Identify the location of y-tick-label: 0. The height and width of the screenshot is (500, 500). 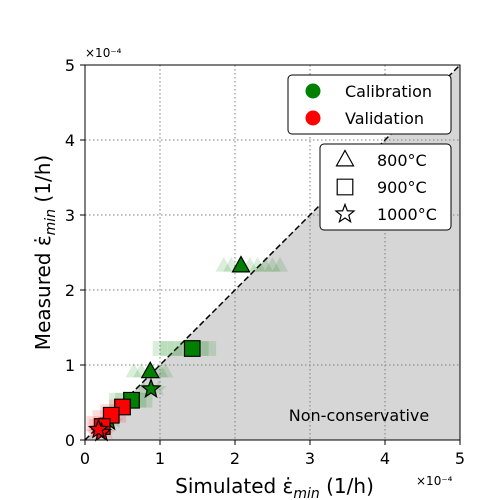
(70, 440).